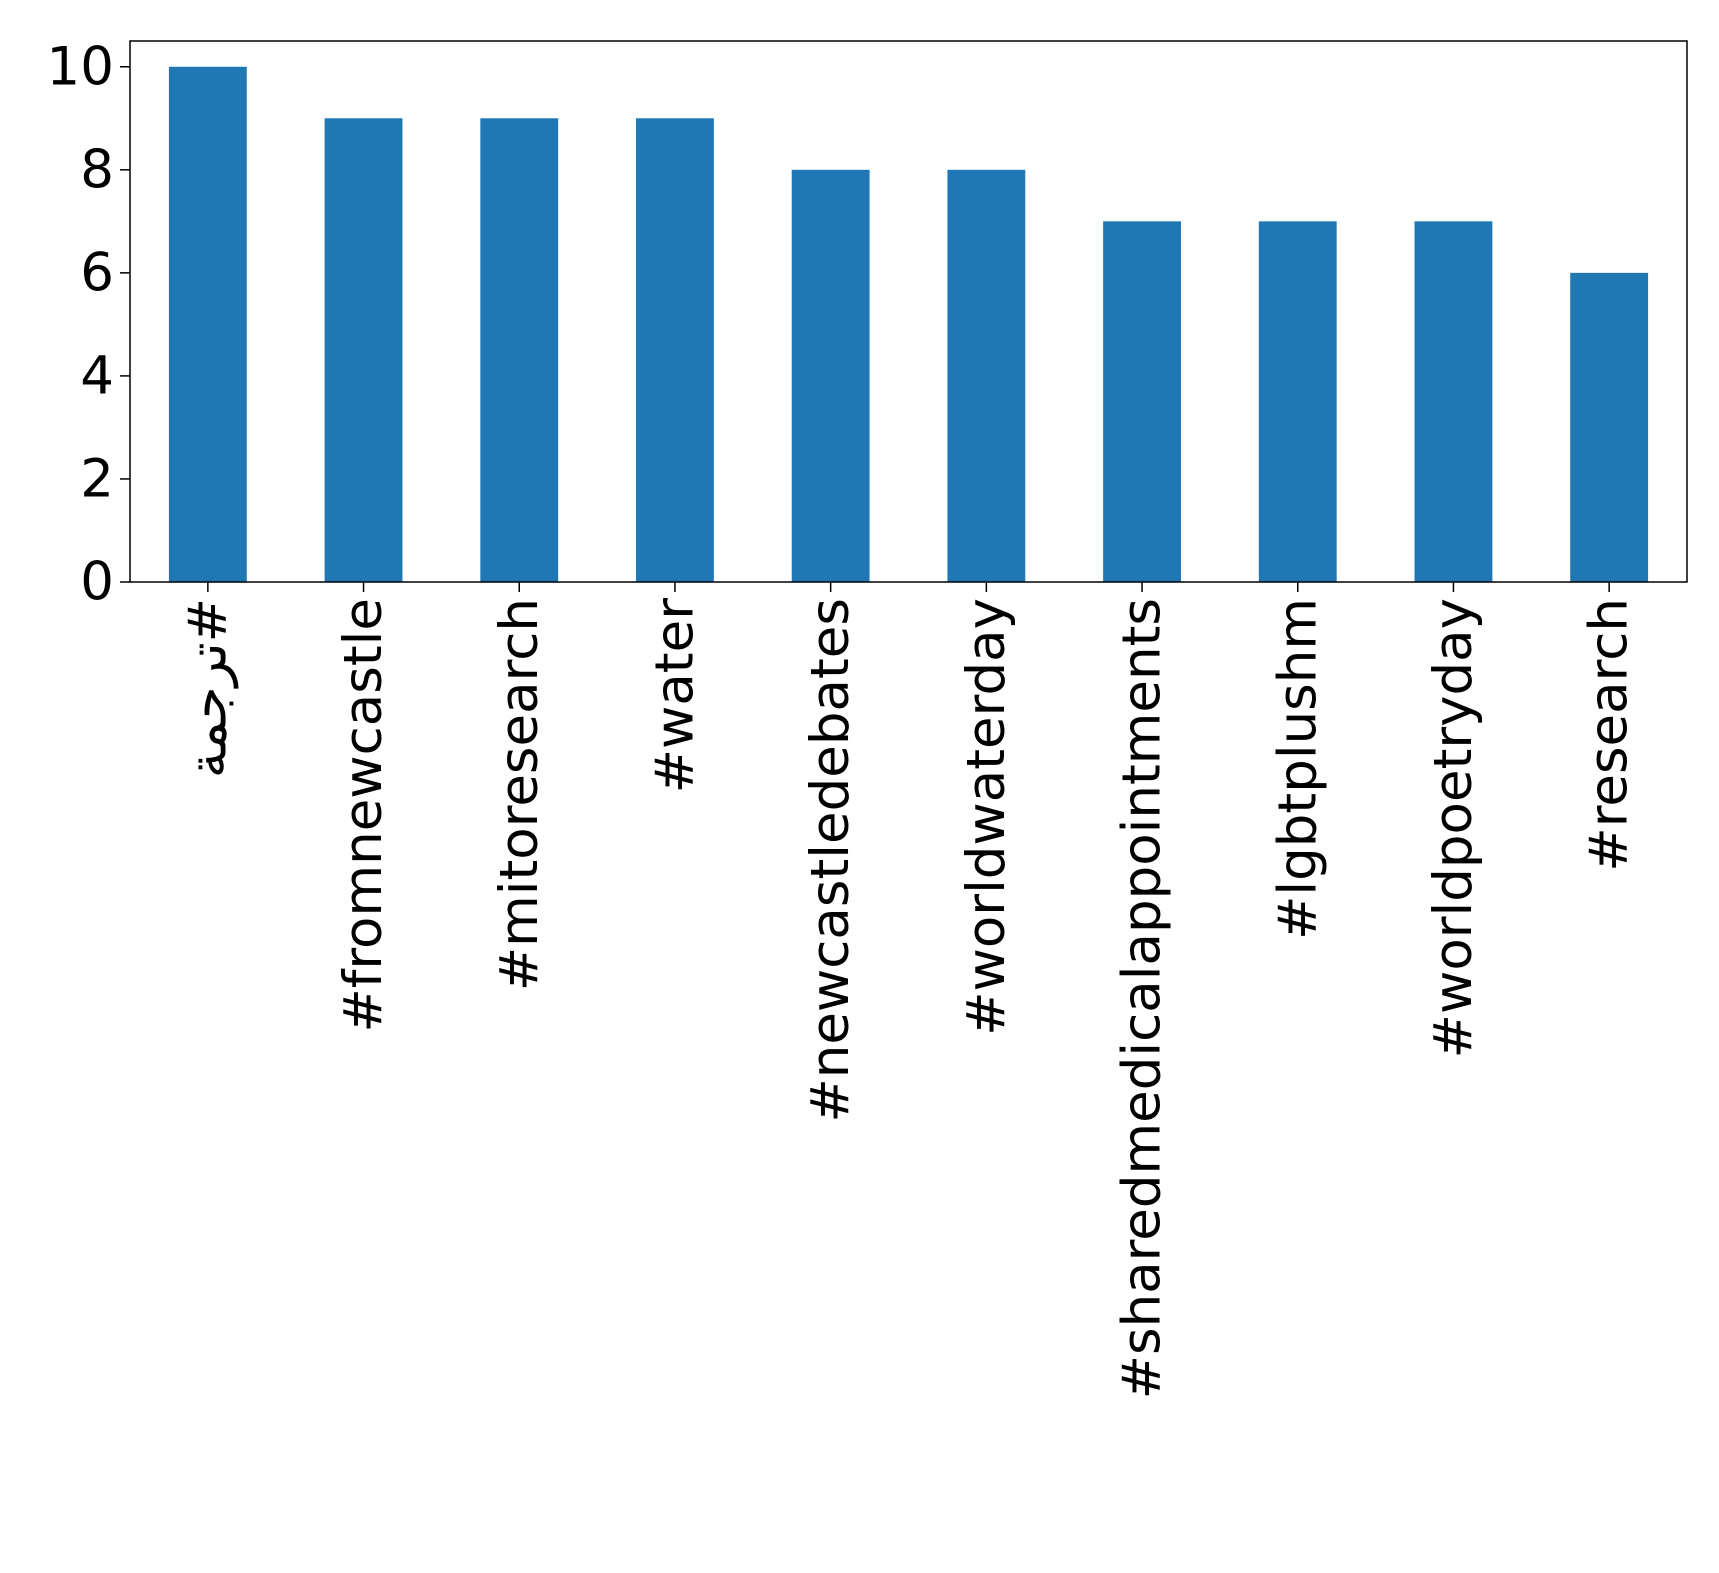 This screenshot has width=1719, height=1573. What do you see at coordinates (97, 169) in the screenshot?
I see `y-tick-label: 8` at bounding box center [97, 169].